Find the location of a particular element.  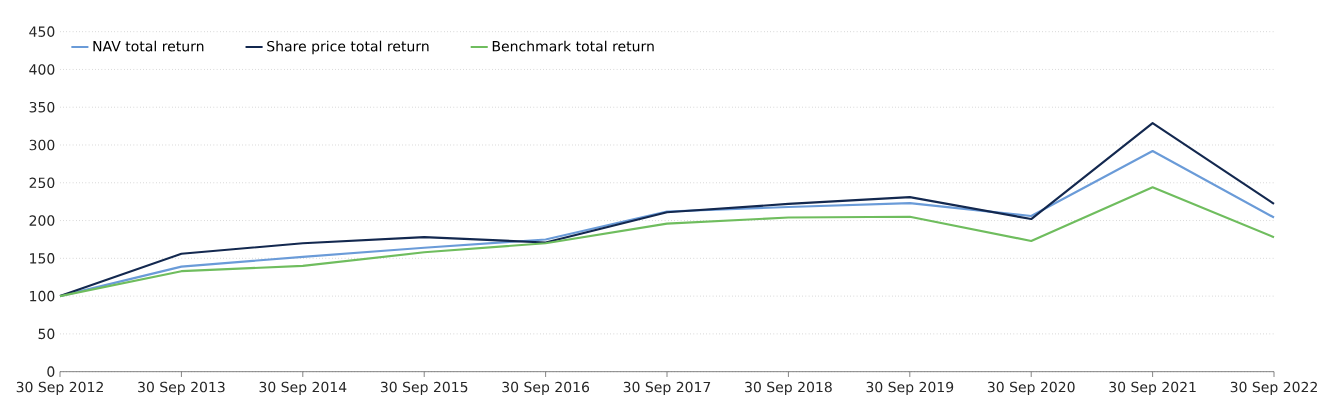

y-tick-label: 200 is located at coordinates (42, 220).